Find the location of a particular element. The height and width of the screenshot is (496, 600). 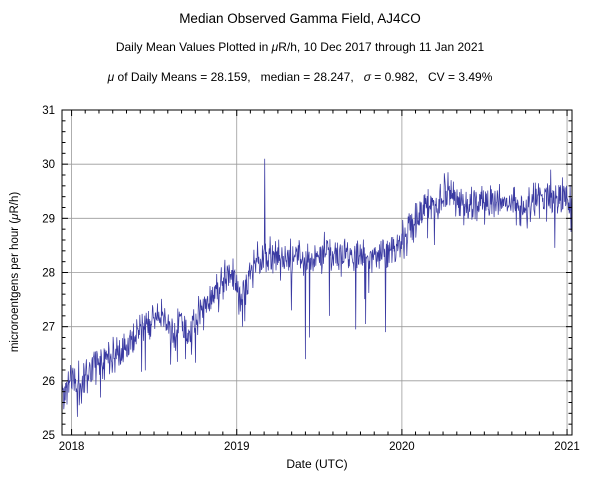

x-axis-label: Date (UTC) is located at coordinates (317, 464).